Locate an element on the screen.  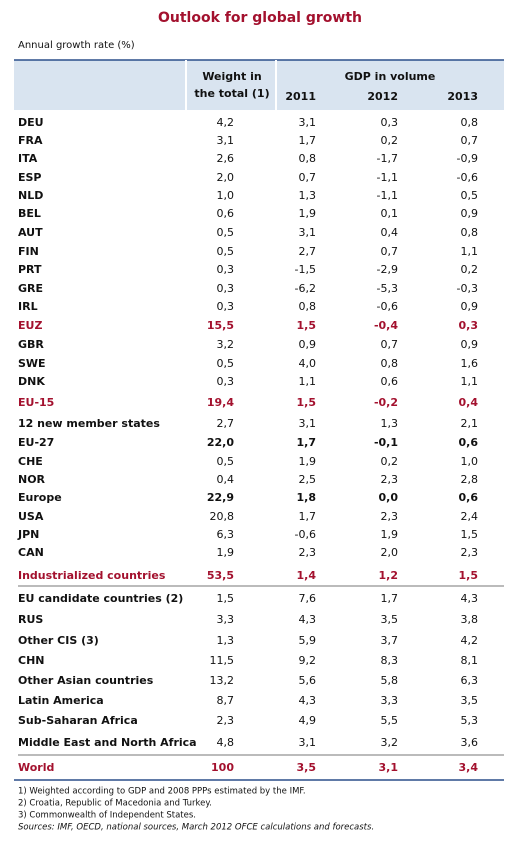
title: Outlook for global growth is located at coordinates (260, 18).